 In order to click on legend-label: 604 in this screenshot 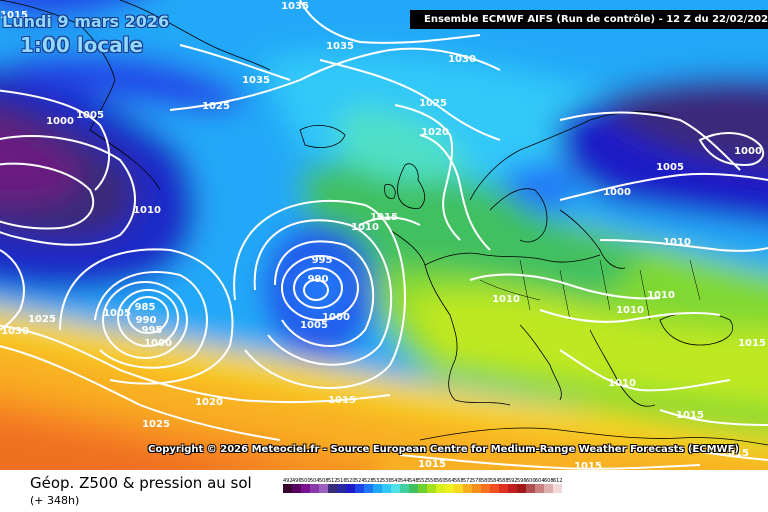, I will do `click(540, 481)`.